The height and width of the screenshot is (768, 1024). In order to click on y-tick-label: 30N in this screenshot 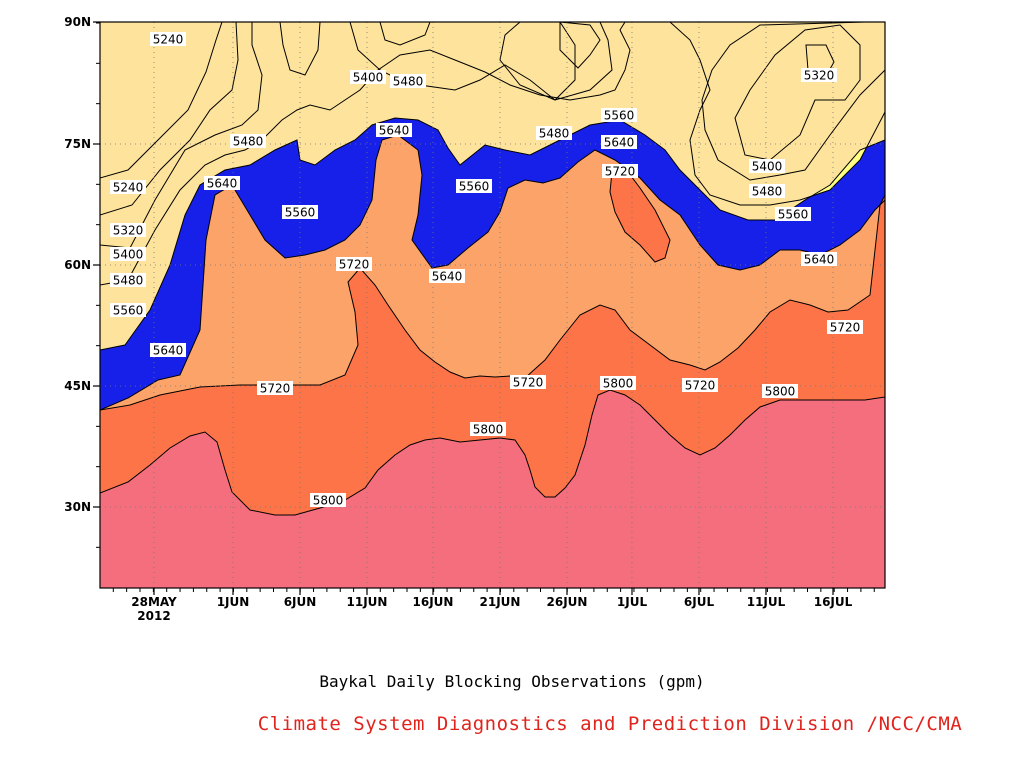, I will do `click(77, 507)`.